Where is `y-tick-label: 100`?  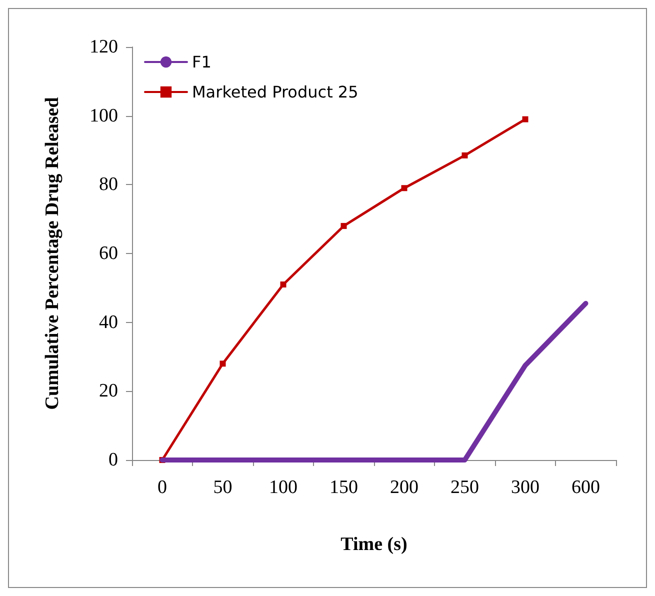
y-tick-label: 100 is located at coordinates (104, 115).